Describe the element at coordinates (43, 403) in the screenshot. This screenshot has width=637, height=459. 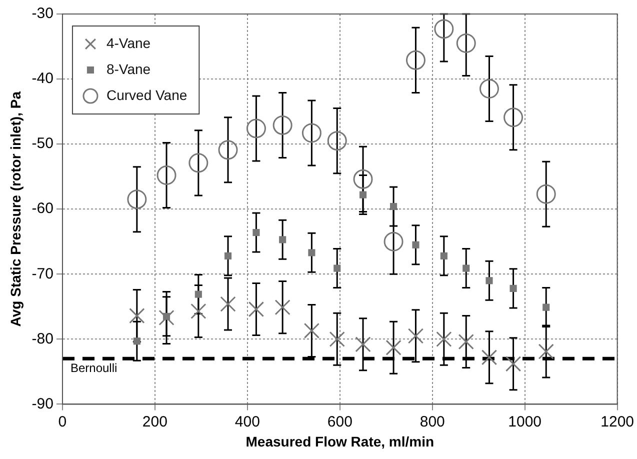
I see `y-tick-label: -90` at that location.